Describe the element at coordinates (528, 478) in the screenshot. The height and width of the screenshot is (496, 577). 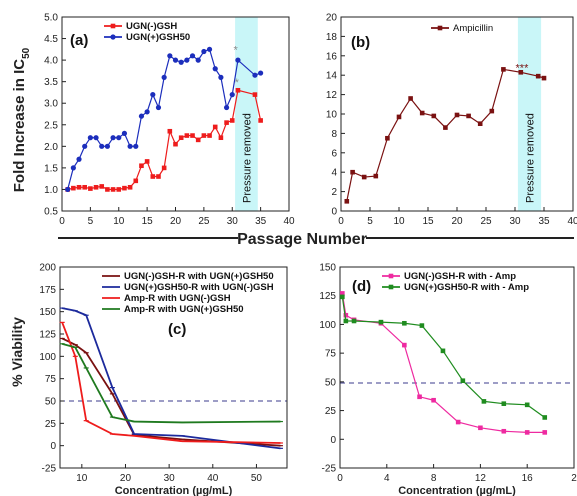
I see `x-tick-label: 16` at that location.